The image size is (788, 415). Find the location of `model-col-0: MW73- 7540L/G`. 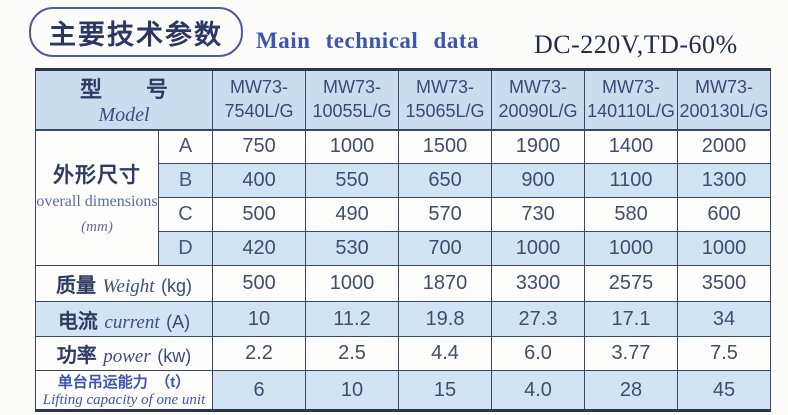

model-col-0: MW73- 7540L/G is located at coordinates (259, 100).